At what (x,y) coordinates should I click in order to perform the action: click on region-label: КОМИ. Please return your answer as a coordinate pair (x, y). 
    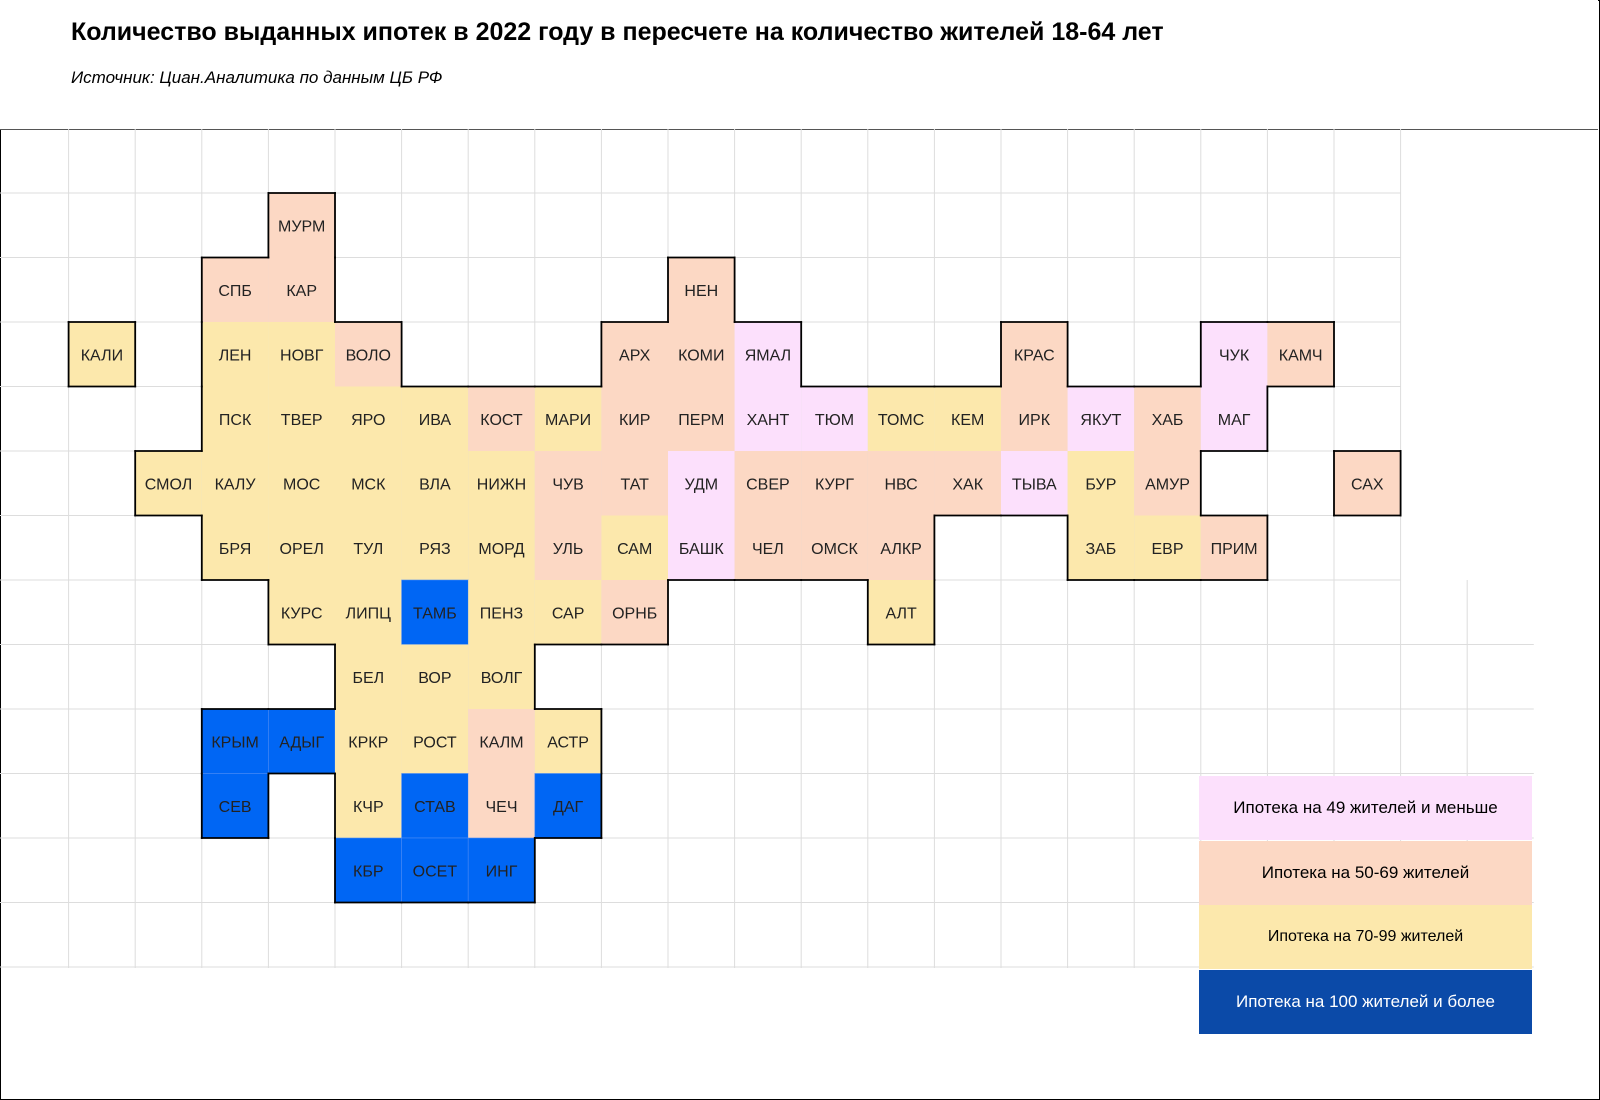
    Looking at the image, I should click on (701, 355).